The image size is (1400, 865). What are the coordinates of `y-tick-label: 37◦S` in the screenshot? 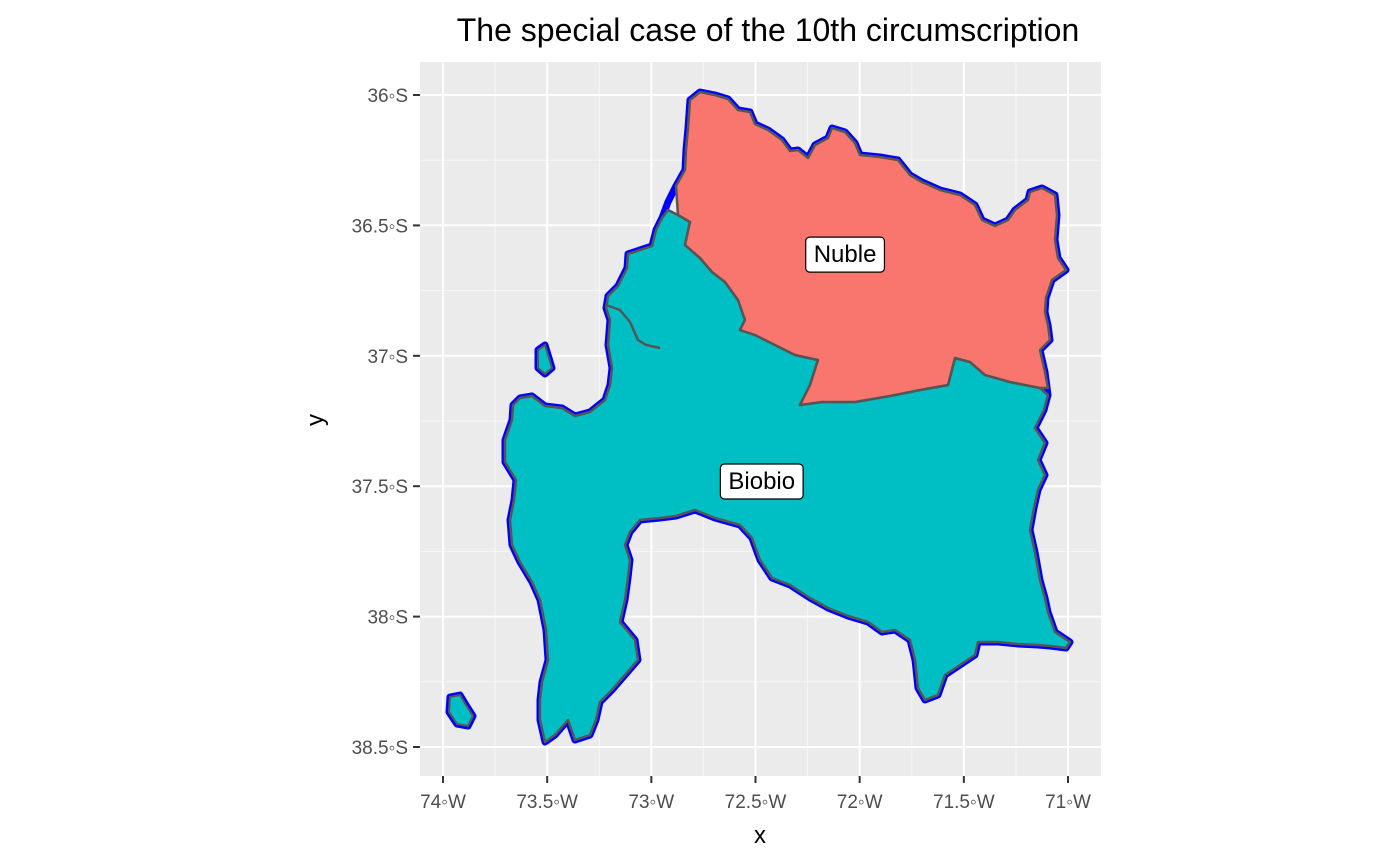 It's located at (387, 357).